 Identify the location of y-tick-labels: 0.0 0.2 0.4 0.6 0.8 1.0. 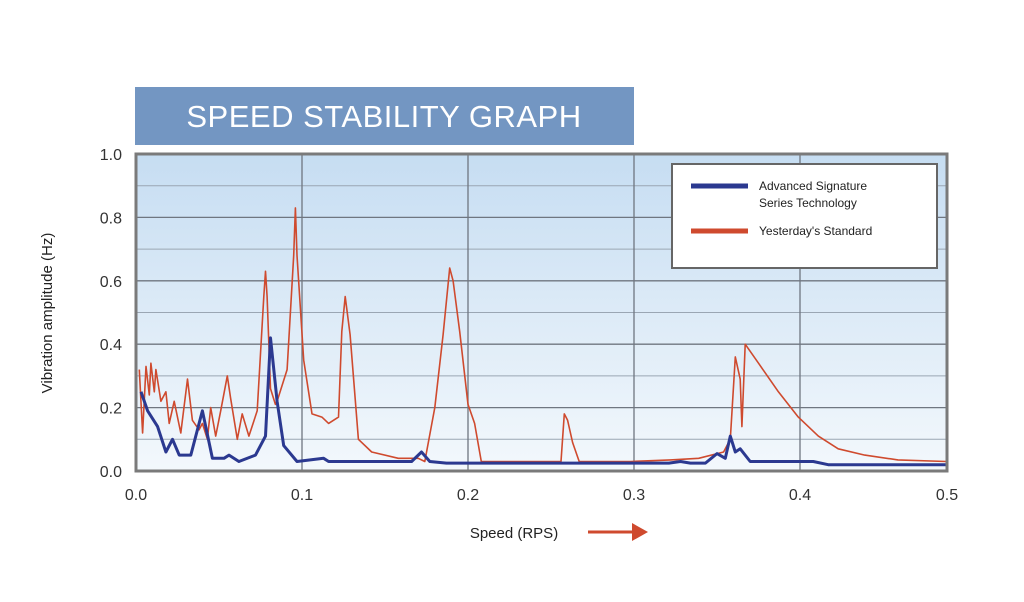
(111, 314).